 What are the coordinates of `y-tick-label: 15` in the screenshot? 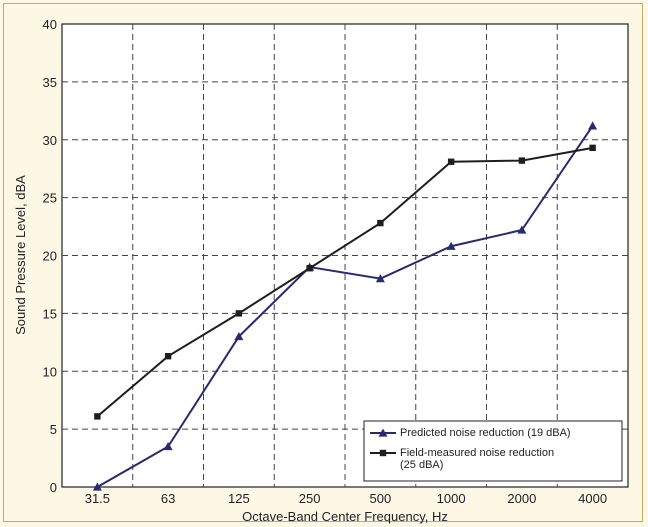 It's located at (50, 313).